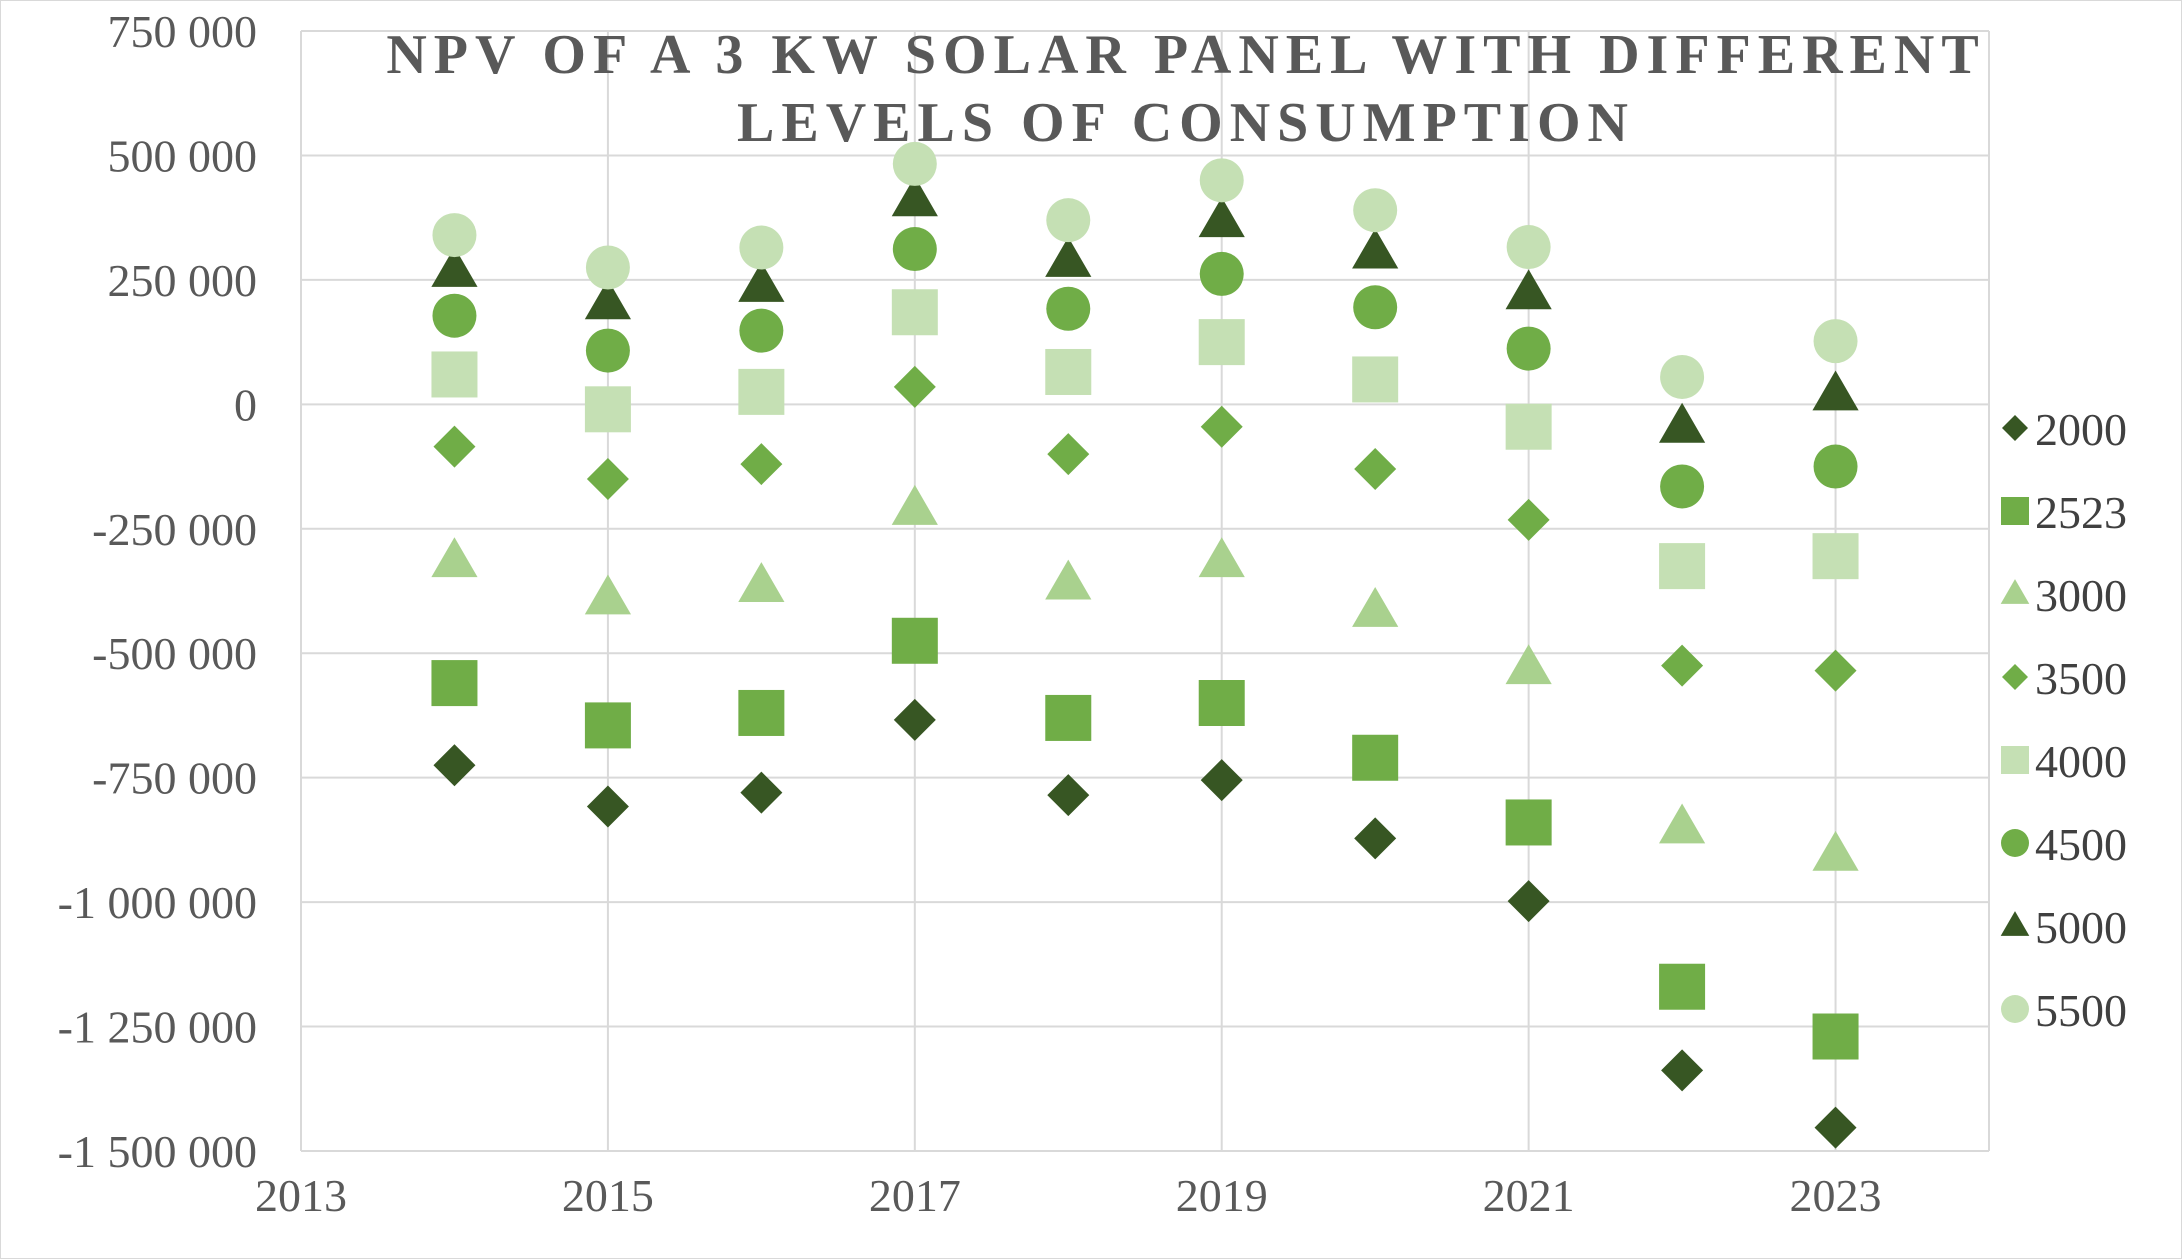  Describe the element at coordinates (157, 1027) in the screenshot. I see `y-tick-label: -1 250 000` at that location.